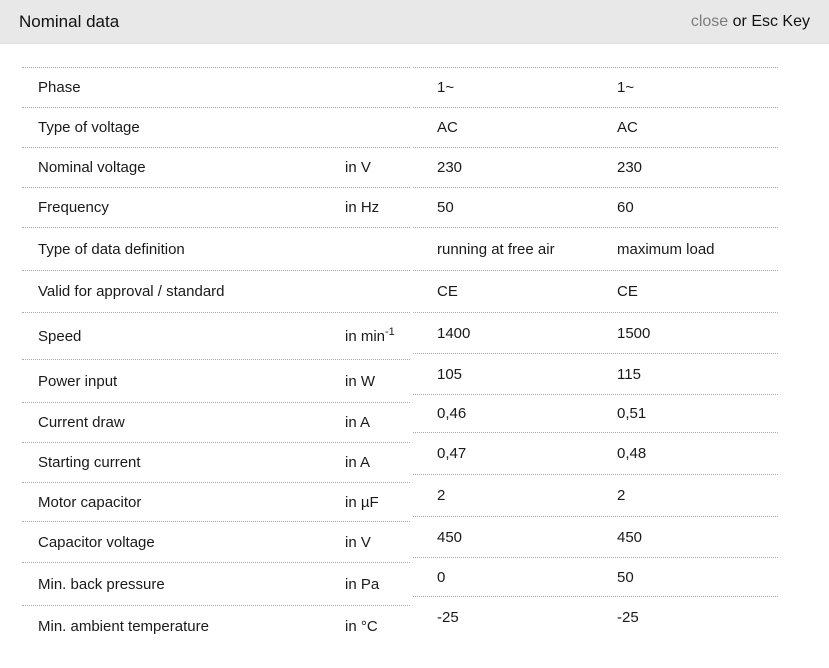  I want to click on row-value-1: 0,46, so click(452, 413).